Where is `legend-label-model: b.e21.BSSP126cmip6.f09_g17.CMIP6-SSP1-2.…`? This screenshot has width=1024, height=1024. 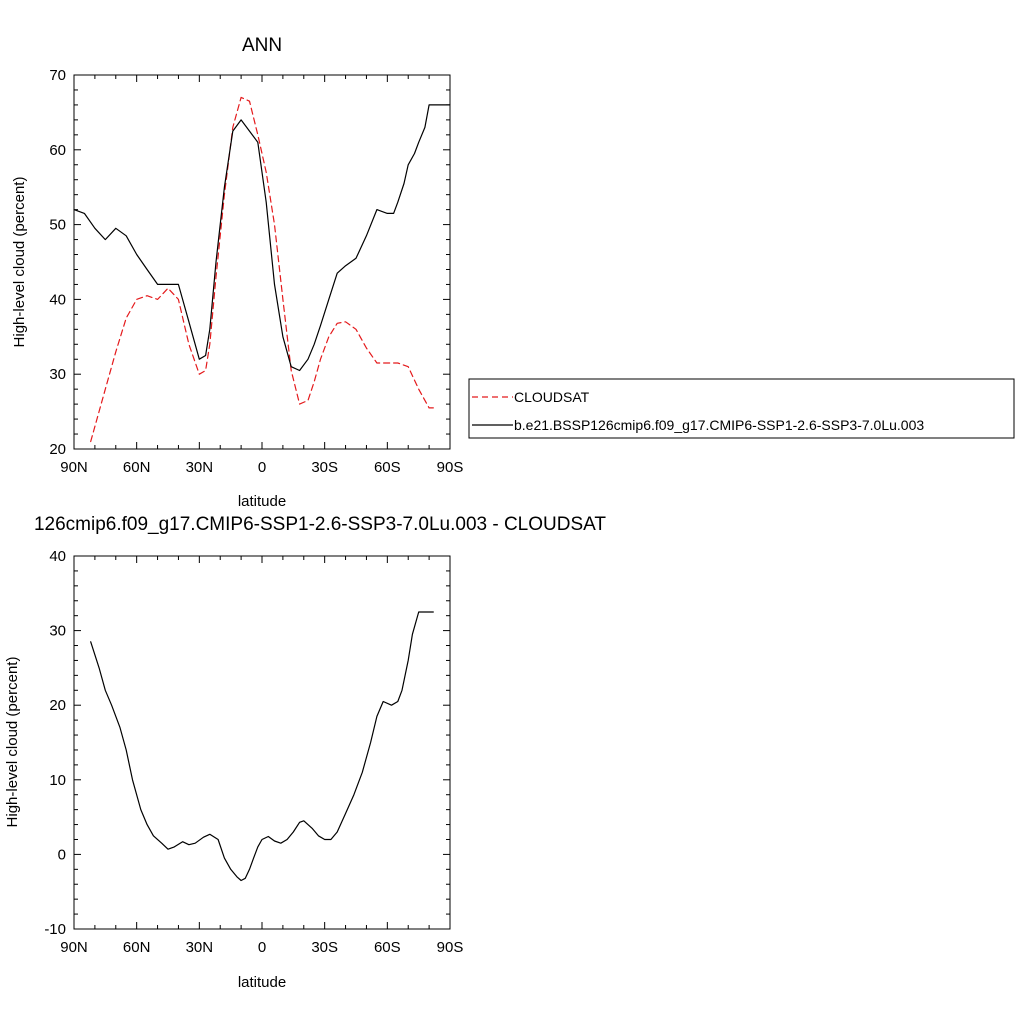 legend-label-model: b.e21.BSSP126cmip6.f09_g17.CMIP6-SSP1-2.… is located at coordinates (719, 425).